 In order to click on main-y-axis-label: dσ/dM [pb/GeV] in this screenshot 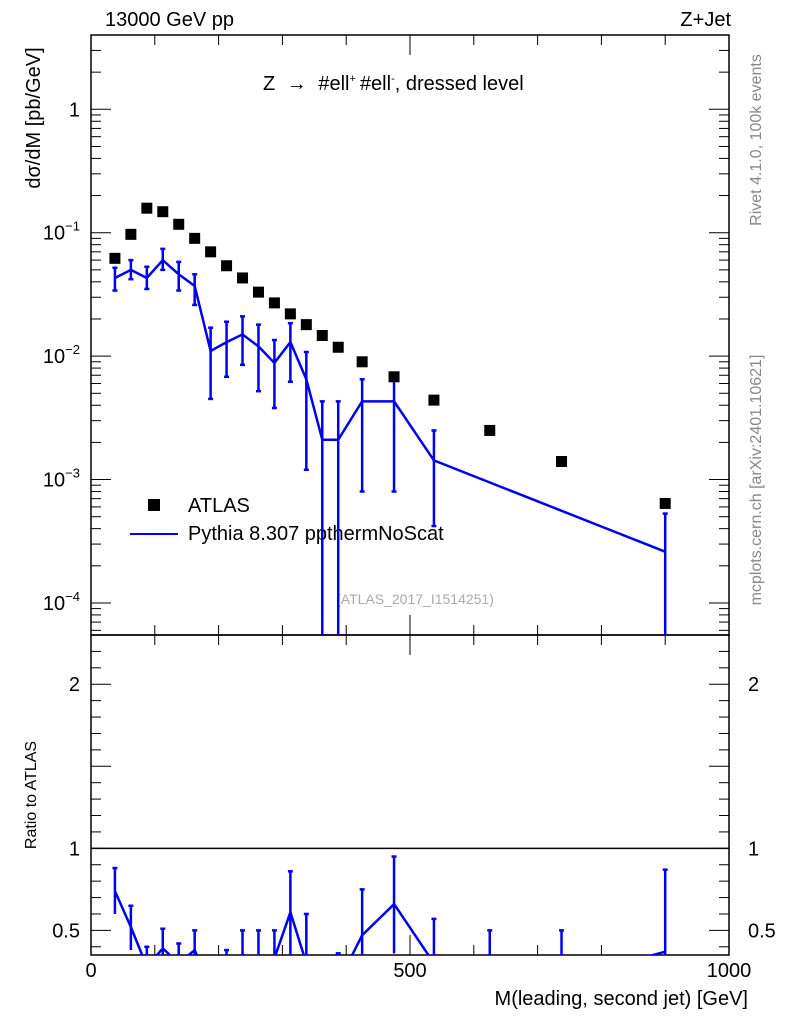, I will do `click(34, 117)`.